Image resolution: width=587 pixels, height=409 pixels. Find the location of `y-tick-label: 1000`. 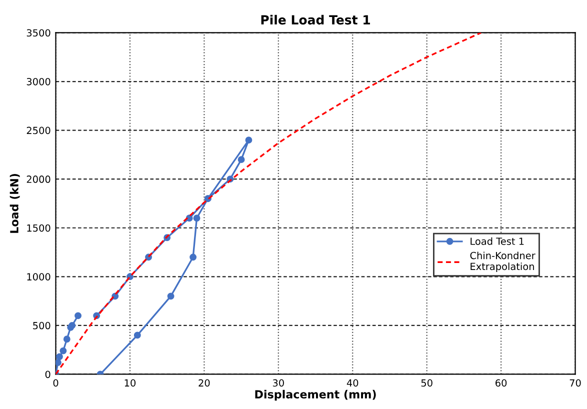

y-tick-label: 1000 is located at coordinates (38, 276).